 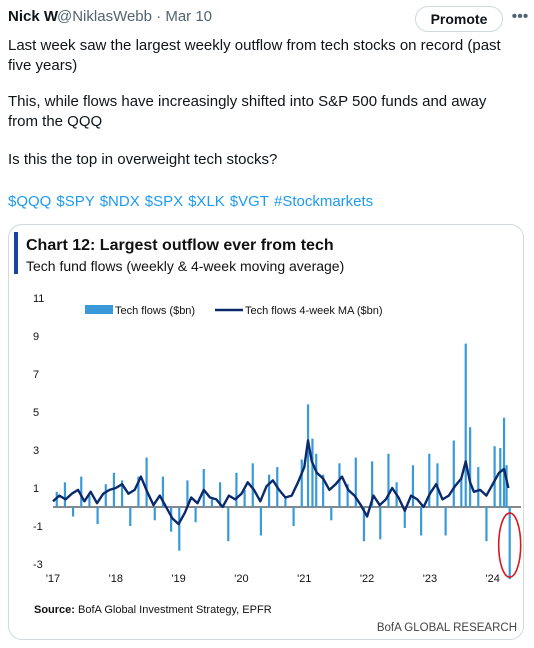 I want to click on x-tick-label: '24, so click(x=493, y=579).